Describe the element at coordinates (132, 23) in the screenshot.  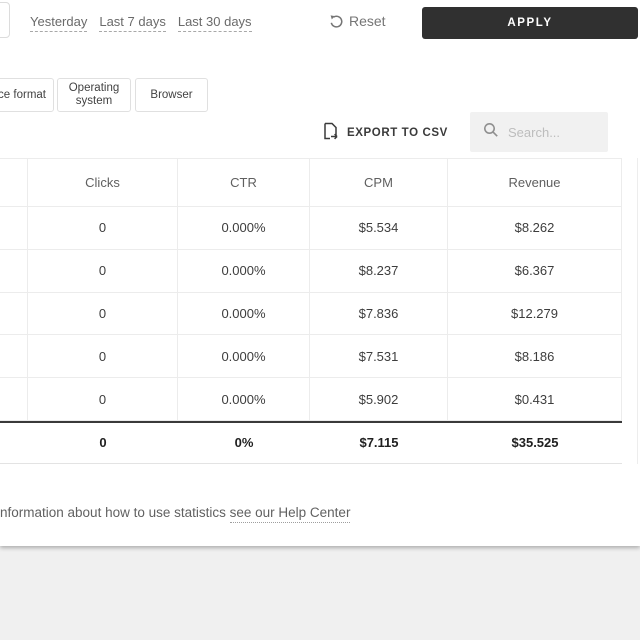
I see `preset-last-7-days: Last 7 days` at that location.